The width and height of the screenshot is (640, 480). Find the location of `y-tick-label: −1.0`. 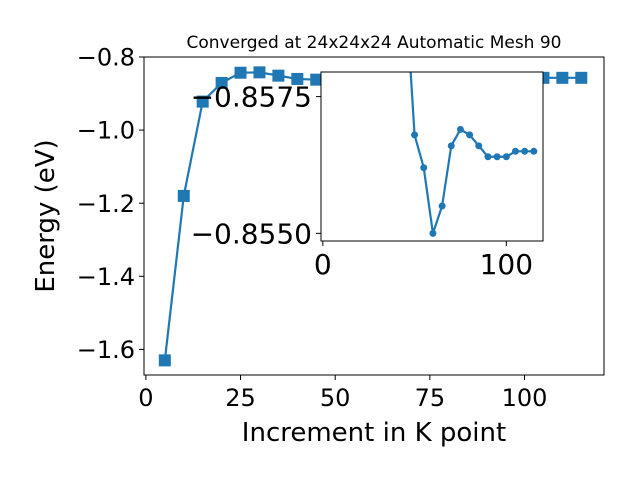

y-tick-label: −1.0 is located at coordinates (106, 131).